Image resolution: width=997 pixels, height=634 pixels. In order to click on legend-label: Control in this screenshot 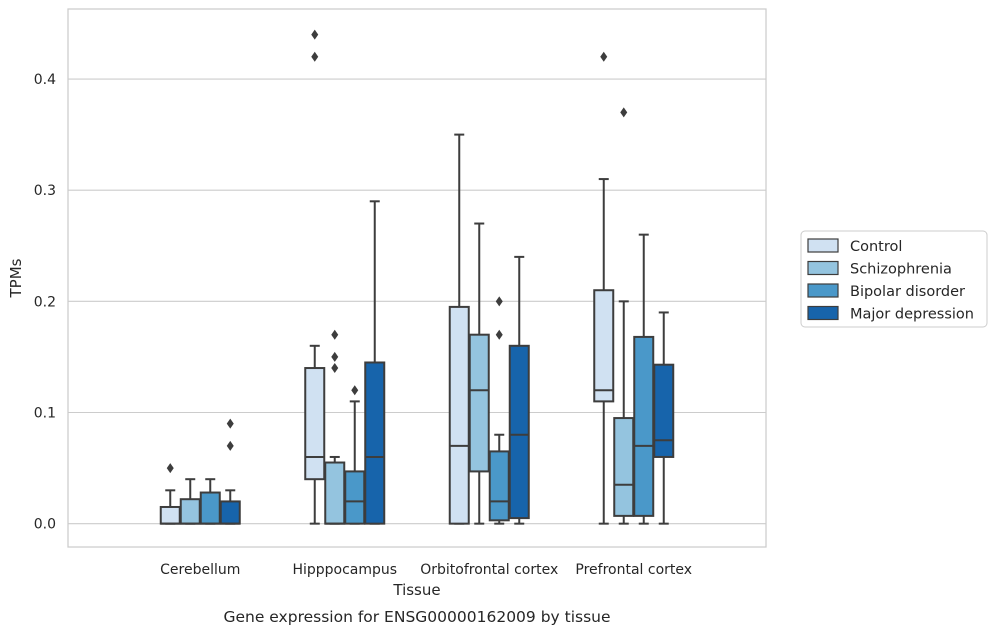, I will do `click(876, 247)`.